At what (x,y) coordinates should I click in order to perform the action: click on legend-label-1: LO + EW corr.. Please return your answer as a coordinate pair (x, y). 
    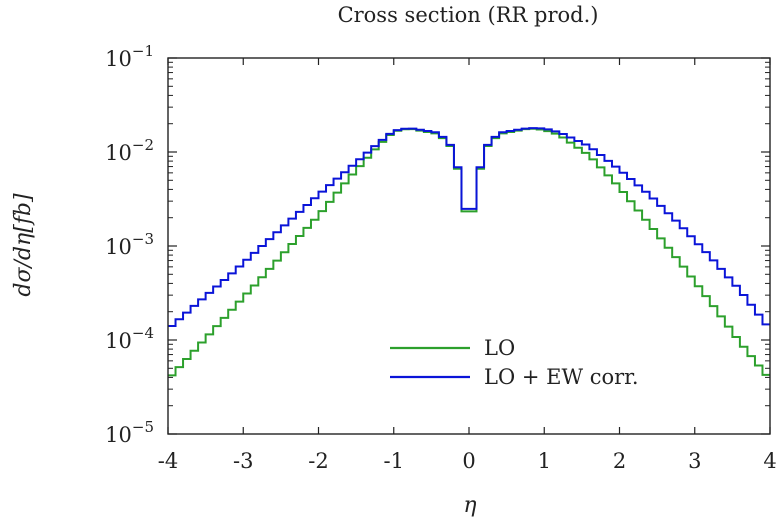
    Looking at the image, I should click on (561, 377).